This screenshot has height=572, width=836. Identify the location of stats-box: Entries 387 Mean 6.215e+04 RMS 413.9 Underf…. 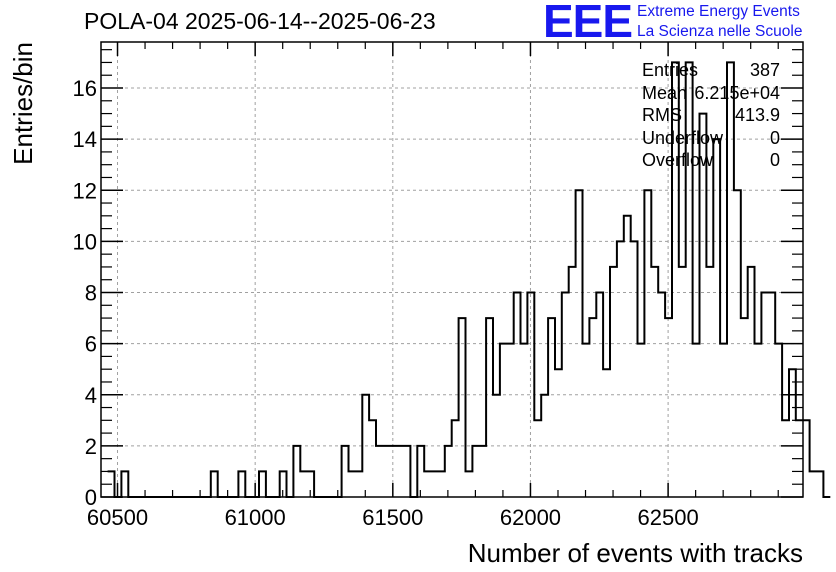
(711, 116).